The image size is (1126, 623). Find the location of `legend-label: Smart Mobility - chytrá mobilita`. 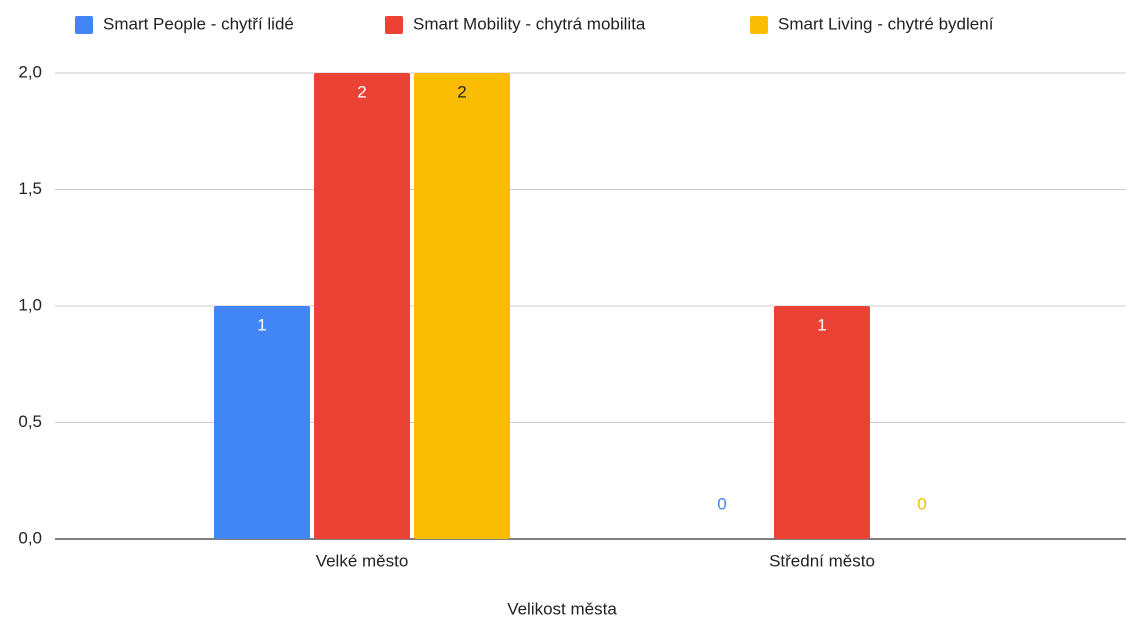

legend-label: Smart Mobility - chytrá mobilita is located at coordinates (529, 23).